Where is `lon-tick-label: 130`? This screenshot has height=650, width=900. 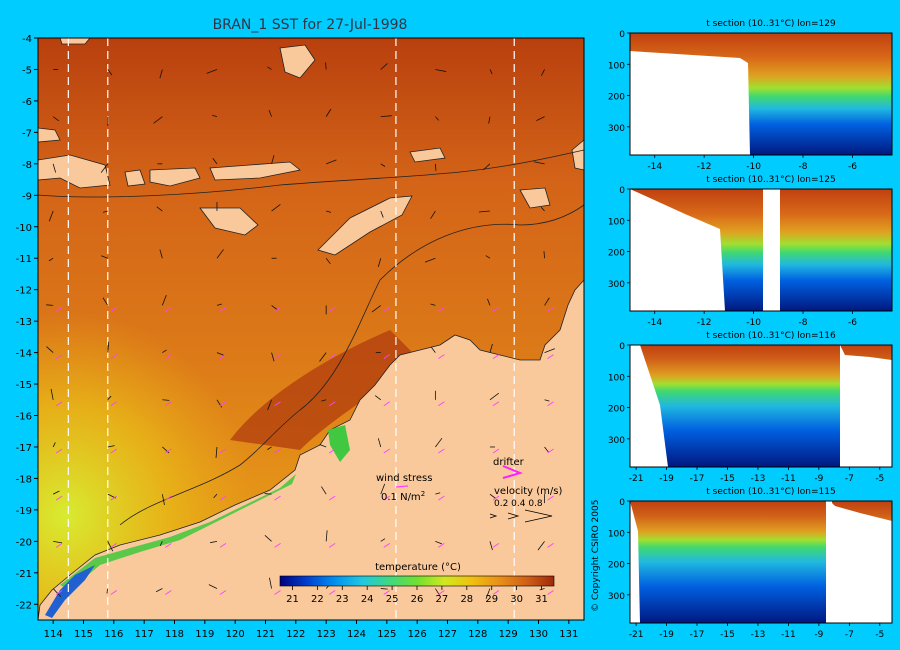
lon-tick-label: 130 is located at coordinates (538, 634).